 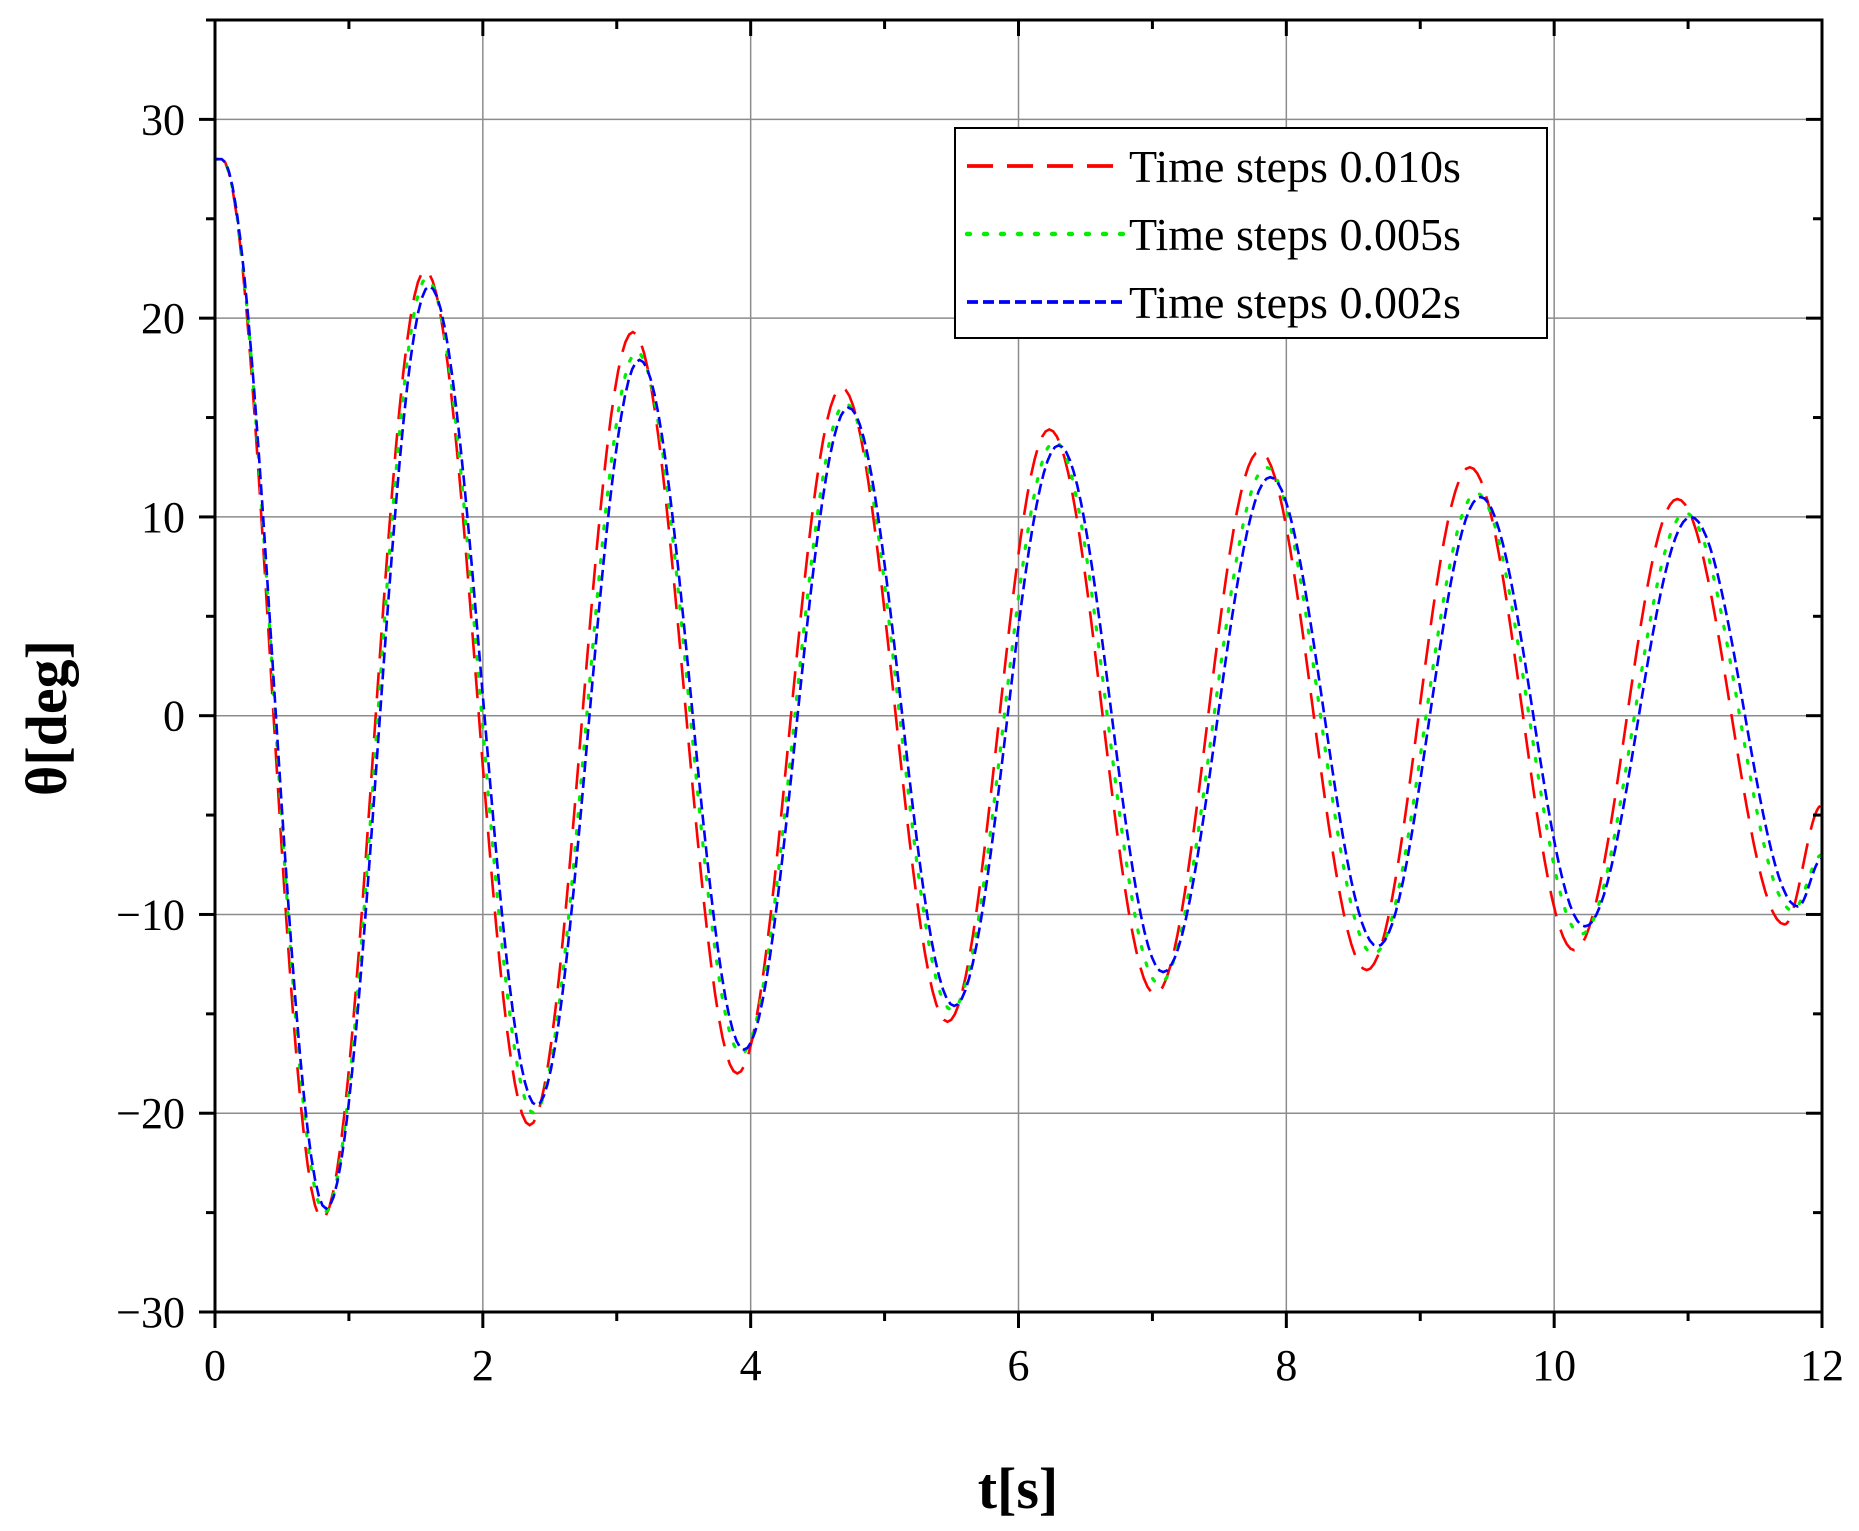 What do you see at coordinates (150, 1113) in the screenshot?
I see `y-tick-label: −20` at bounding box center [150, 1113].